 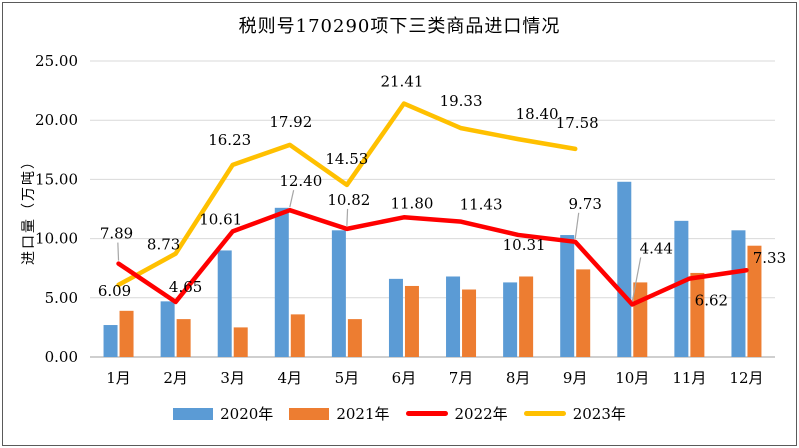 I want to click on y-tick-label-3: 15.00, so click(x=56, y=179).